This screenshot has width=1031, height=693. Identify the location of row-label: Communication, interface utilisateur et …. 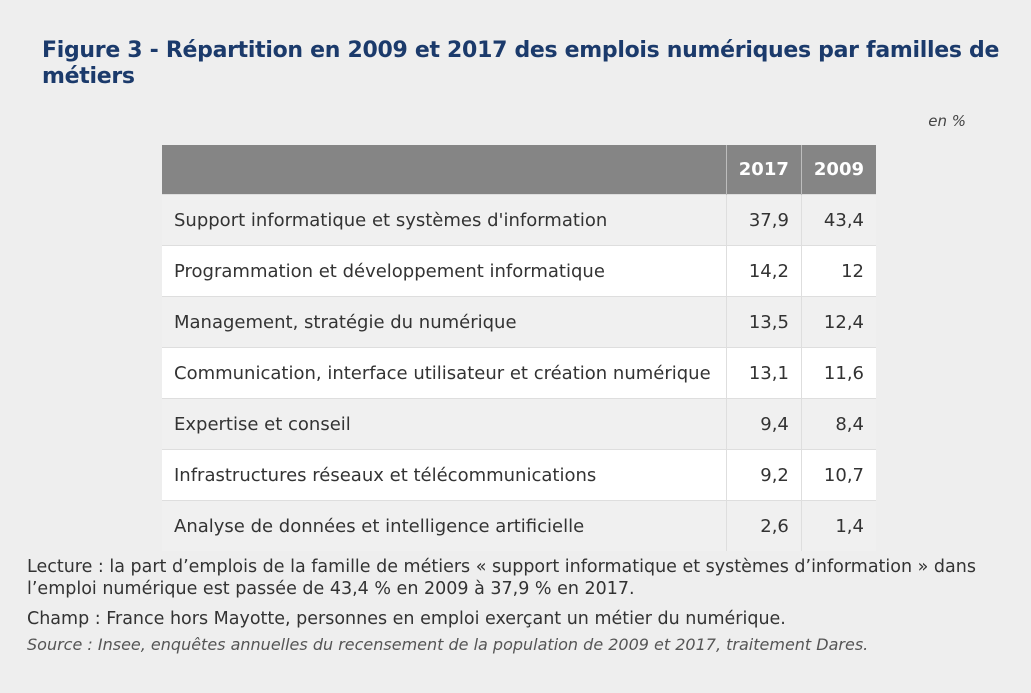
(444, 373).